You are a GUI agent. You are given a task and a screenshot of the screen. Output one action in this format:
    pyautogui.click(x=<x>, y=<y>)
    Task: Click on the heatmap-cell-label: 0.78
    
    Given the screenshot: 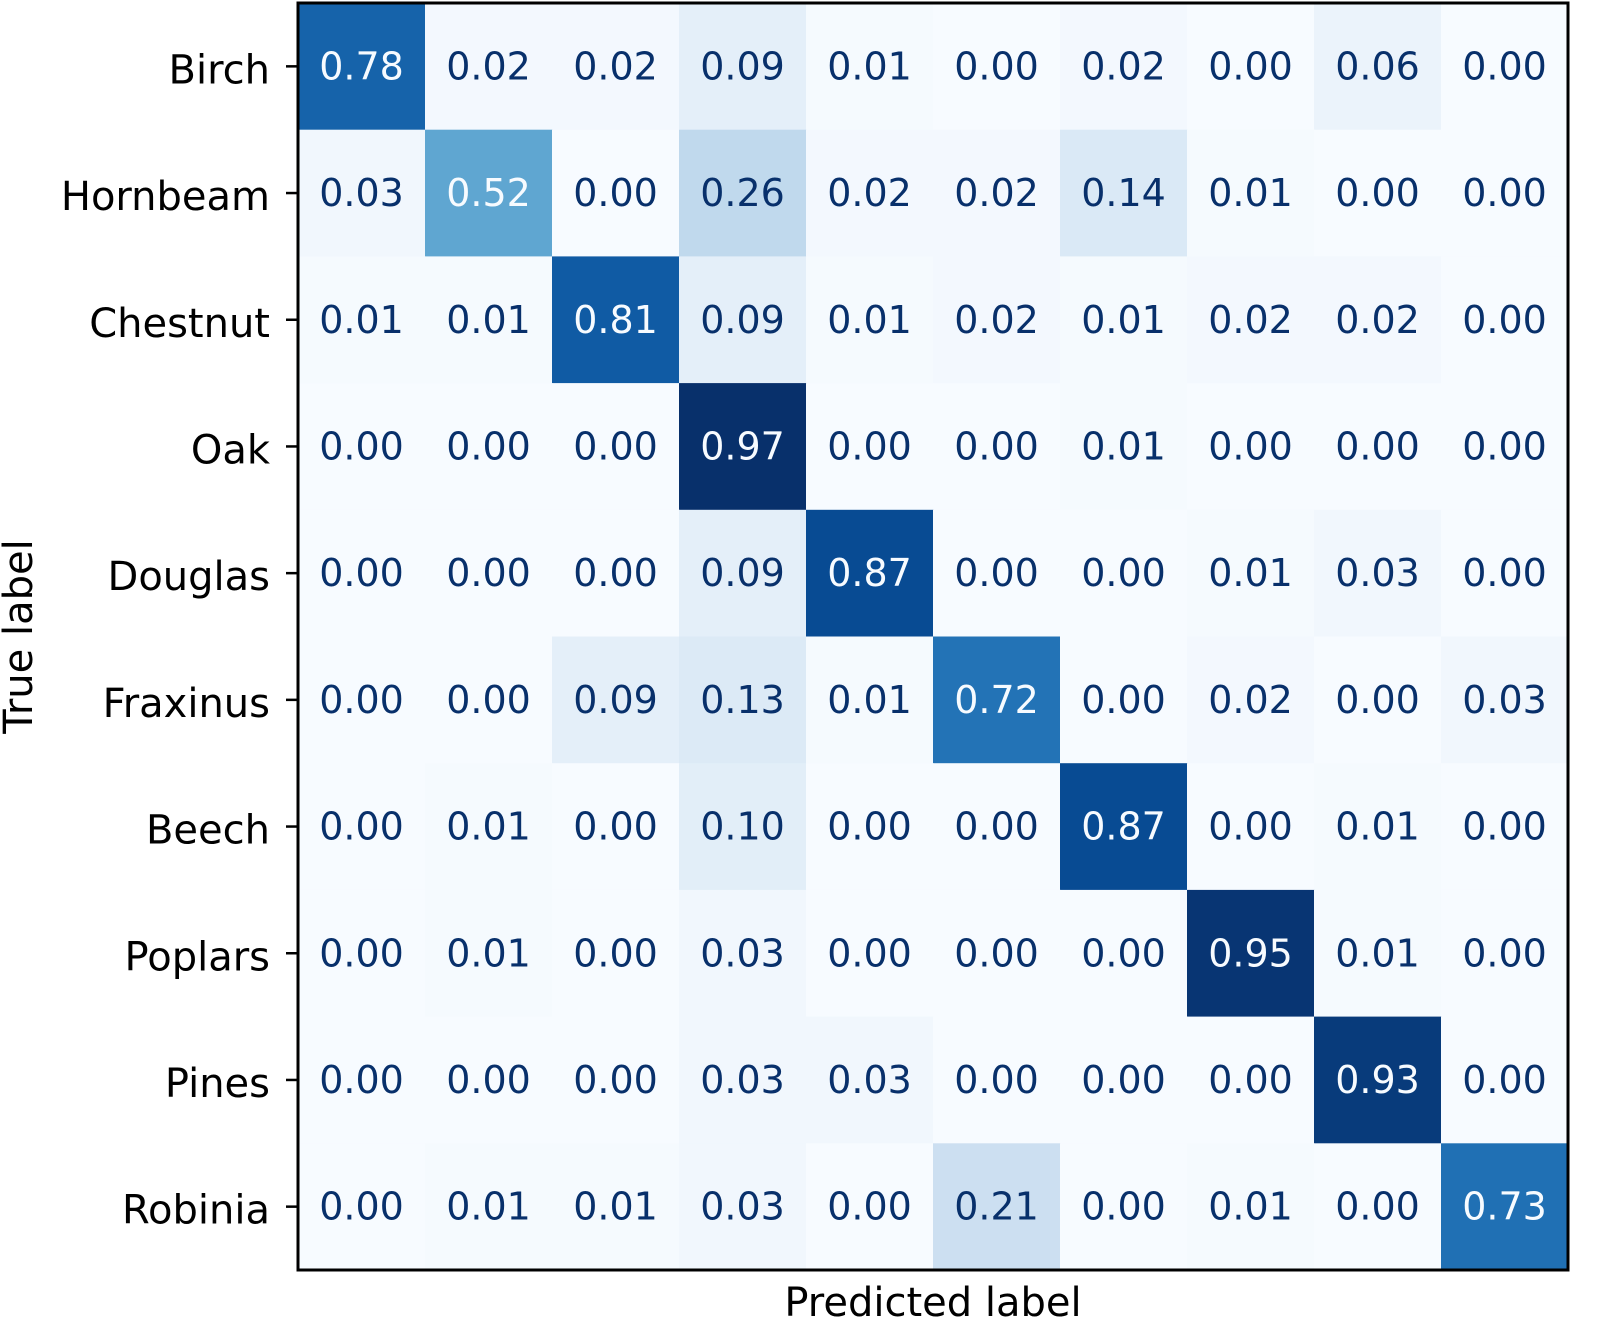 What is the action you would take?
    pyautogui.click(x=361, y=66)
    